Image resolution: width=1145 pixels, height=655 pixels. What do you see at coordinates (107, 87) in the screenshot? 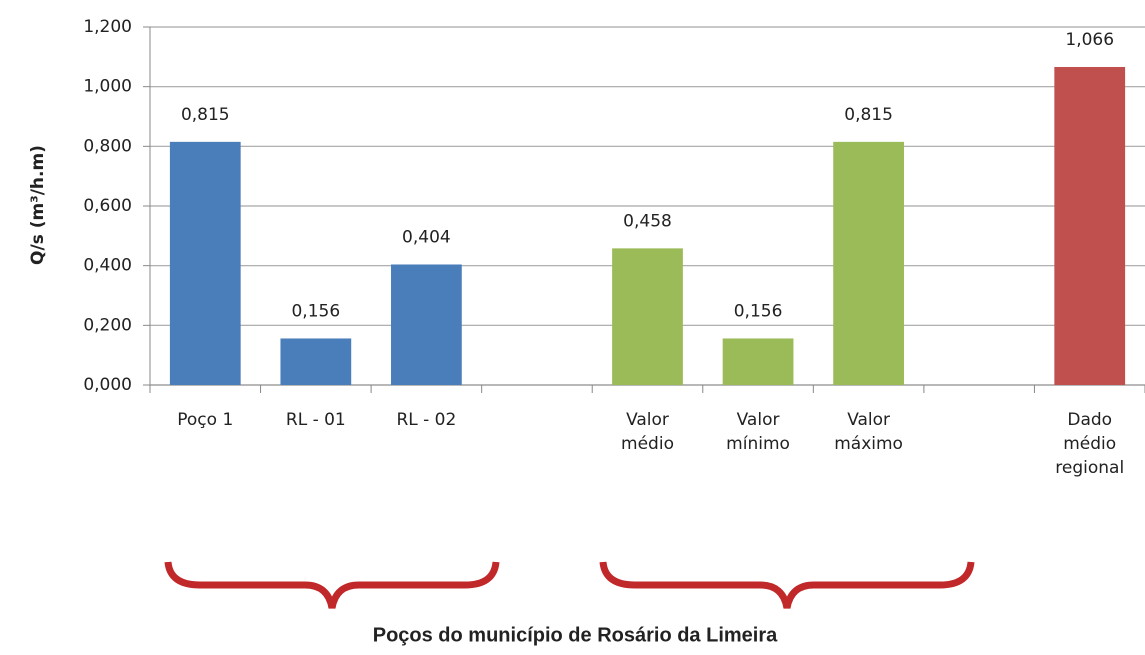
I see `y-tick-label: 1,000` at bounding box center [107, 87].